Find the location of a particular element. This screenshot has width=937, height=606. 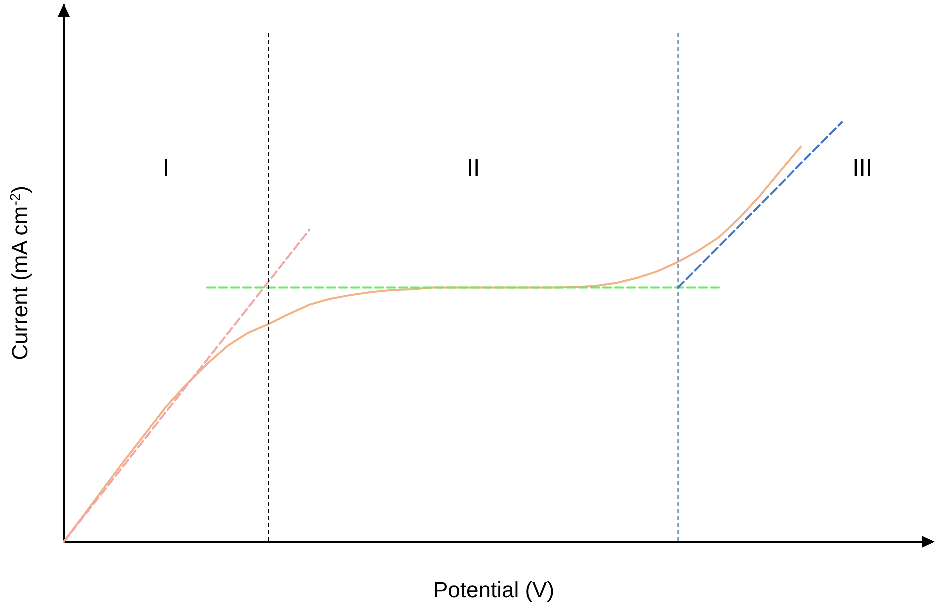

x-axis-title: Potential (V) is located at coordinates (494, 590).